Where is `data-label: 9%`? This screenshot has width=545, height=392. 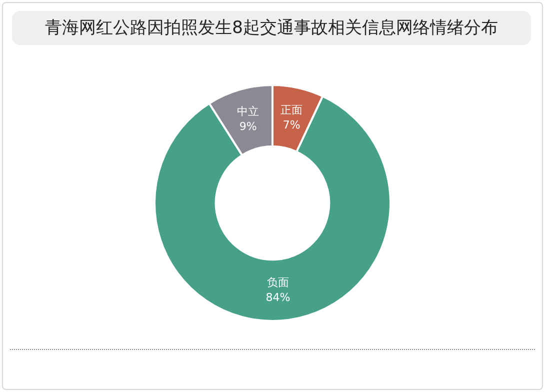
data-label: 9% is located at coordinates (248, 127).